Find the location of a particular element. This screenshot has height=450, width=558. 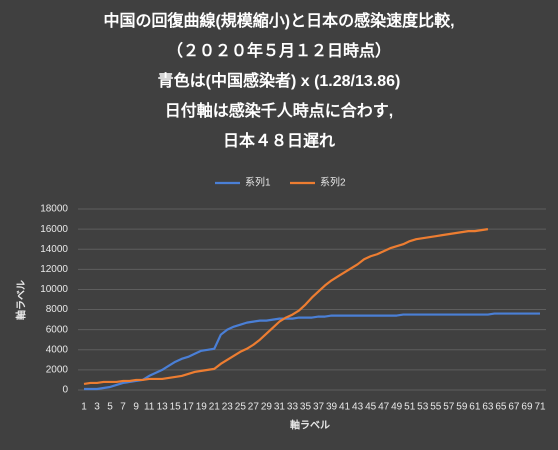

x-tick-label: 13 is located at coordinates (163, 407).